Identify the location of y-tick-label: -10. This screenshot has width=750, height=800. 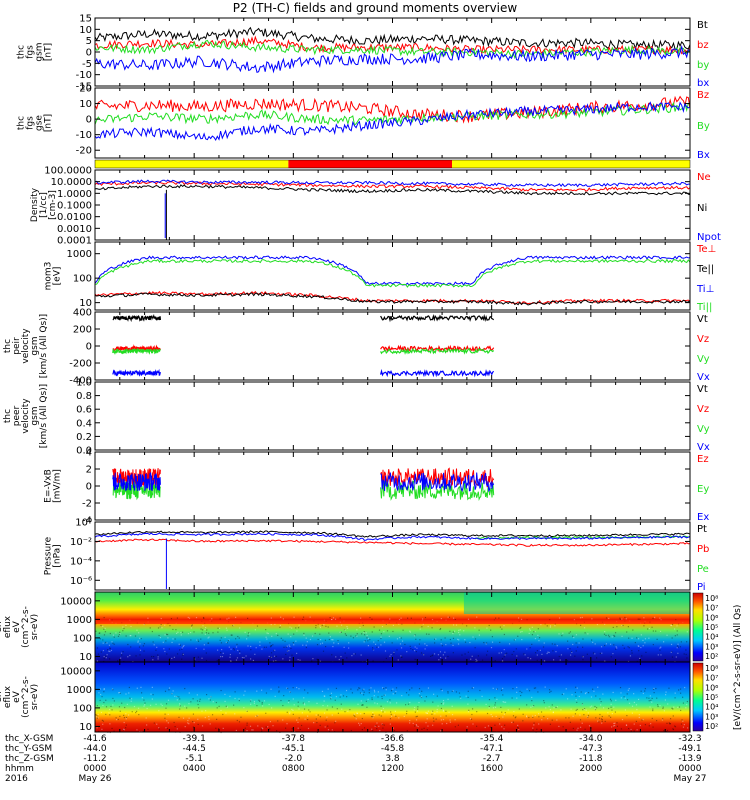
(84, 135).